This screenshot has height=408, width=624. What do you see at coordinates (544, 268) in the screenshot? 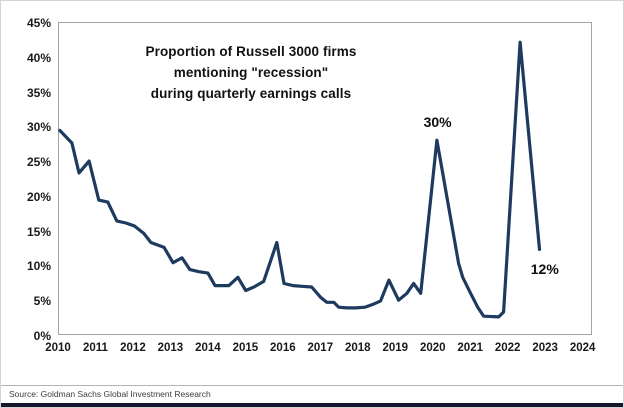
I see `peak-value-annotation: 12%` at bounding box center [544, 268].